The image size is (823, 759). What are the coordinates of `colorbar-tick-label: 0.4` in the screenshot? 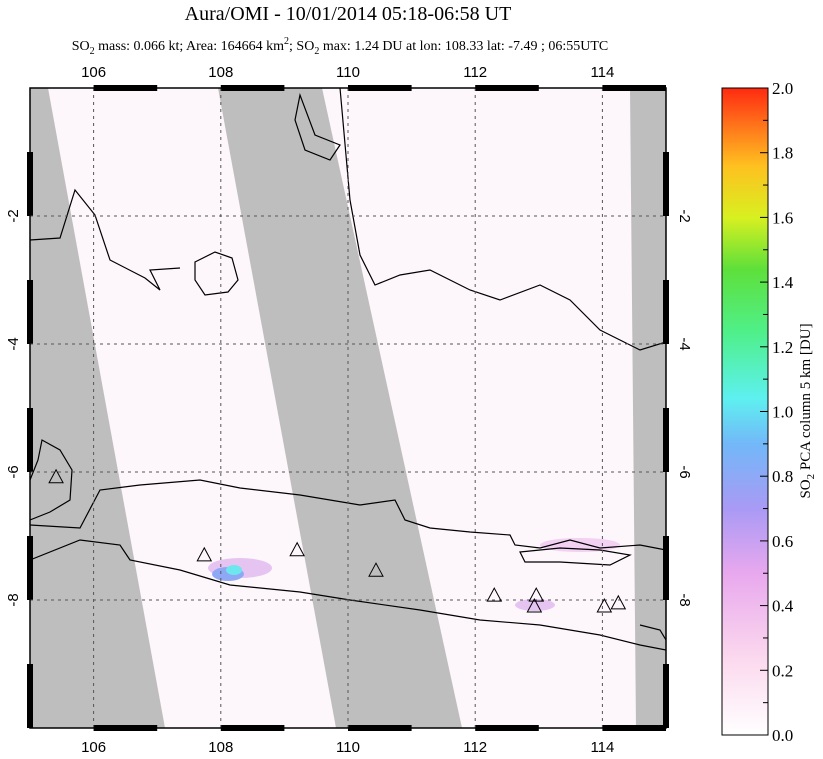 It's located at (783, 606).